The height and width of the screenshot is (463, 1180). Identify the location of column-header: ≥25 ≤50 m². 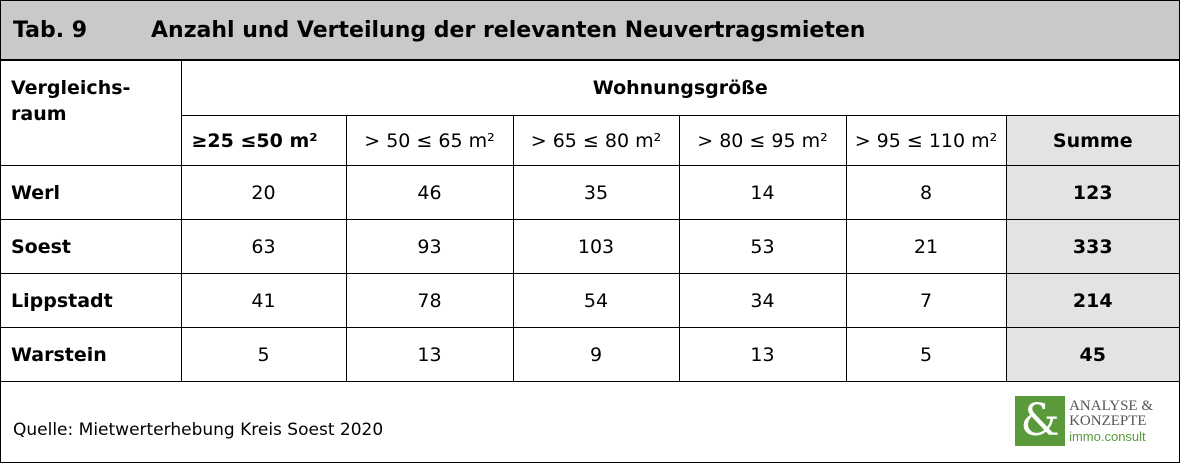
(264, 140).